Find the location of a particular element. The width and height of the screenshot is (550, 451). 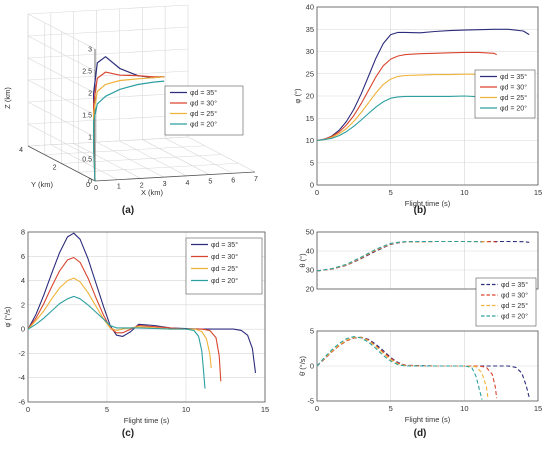

y-tick-label: 40 is located at coordinates (310, 251).